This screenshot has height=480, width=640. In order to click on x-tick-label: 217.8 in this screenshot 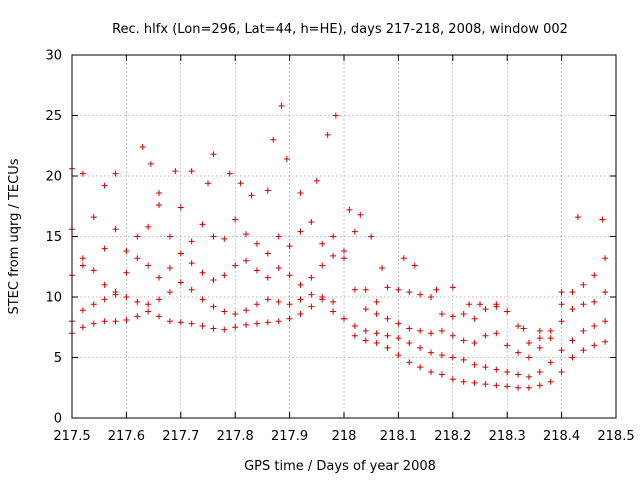, I will do `click(235, 436)`.